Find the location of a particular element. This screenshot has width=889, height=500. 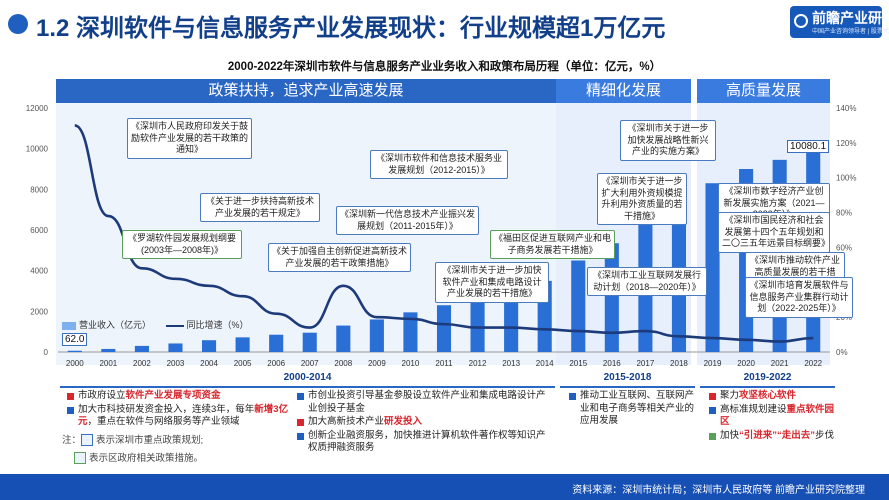

period-head-2000-2014: 2000-2014 is located at coordinates (307, 380).